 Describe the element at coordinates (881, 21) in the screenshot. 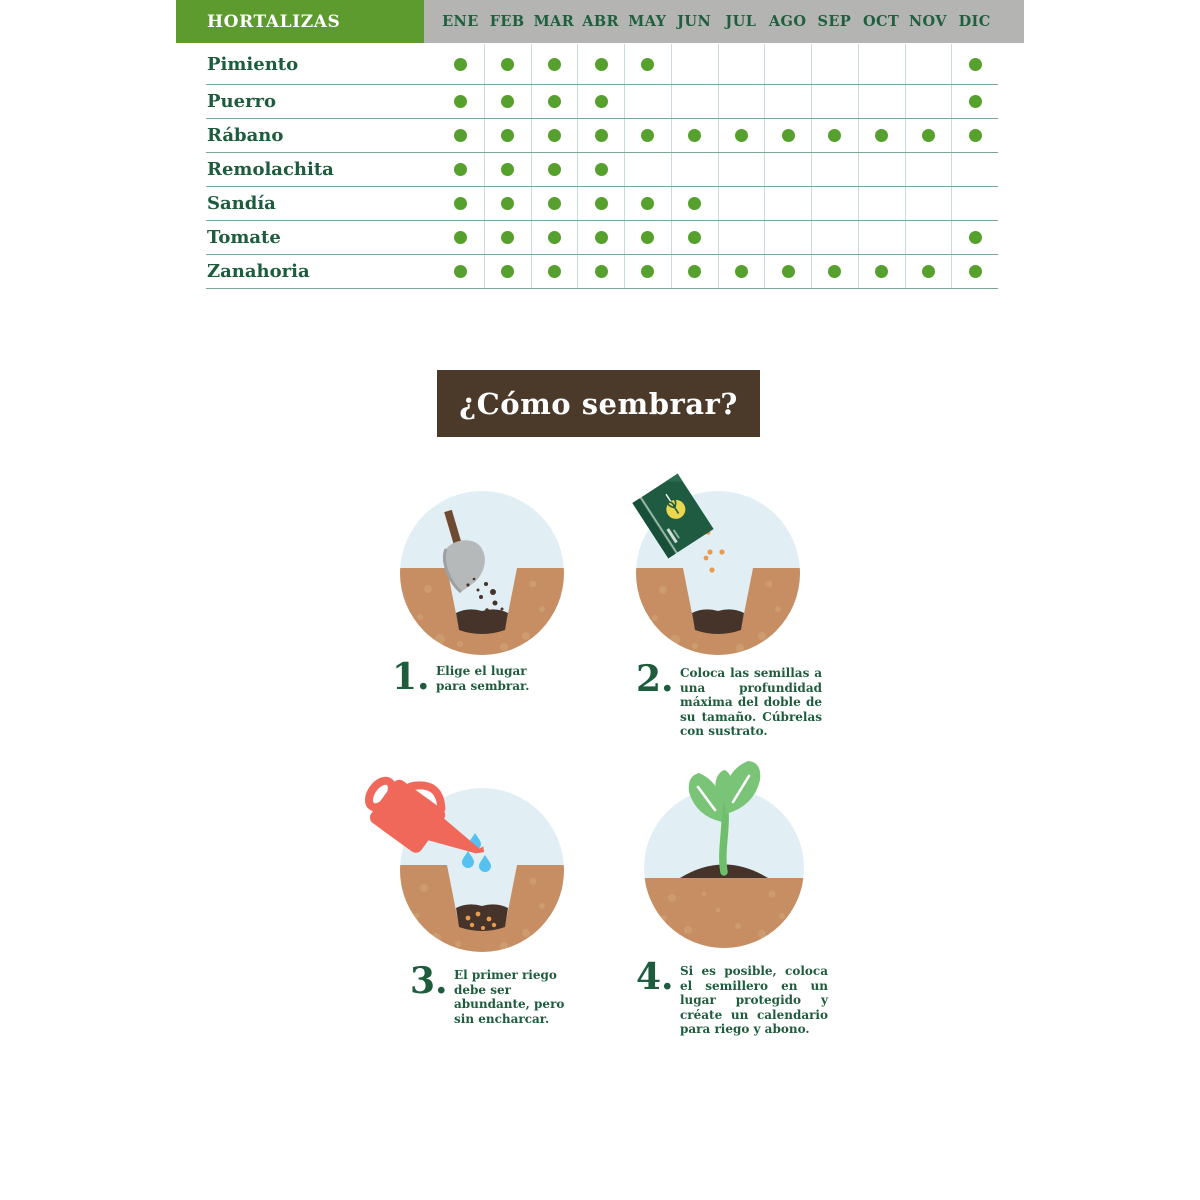

I see `month-header-oct: OCT` at that location.